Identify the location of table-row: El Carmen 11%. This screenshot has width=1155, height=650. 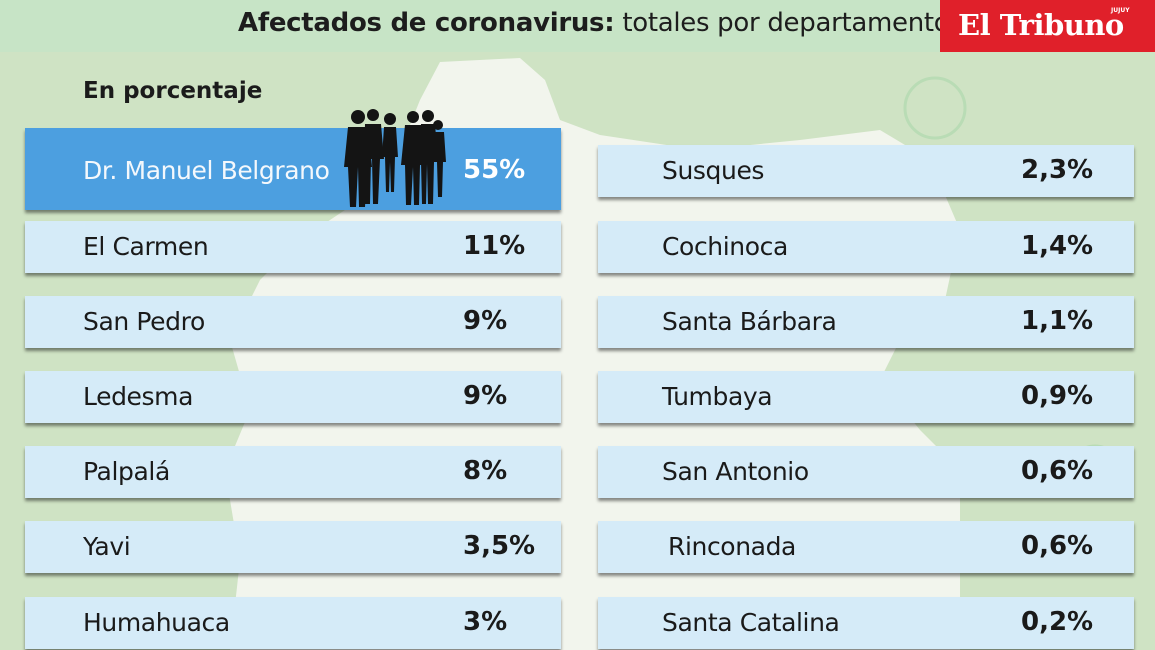
(293, 247).